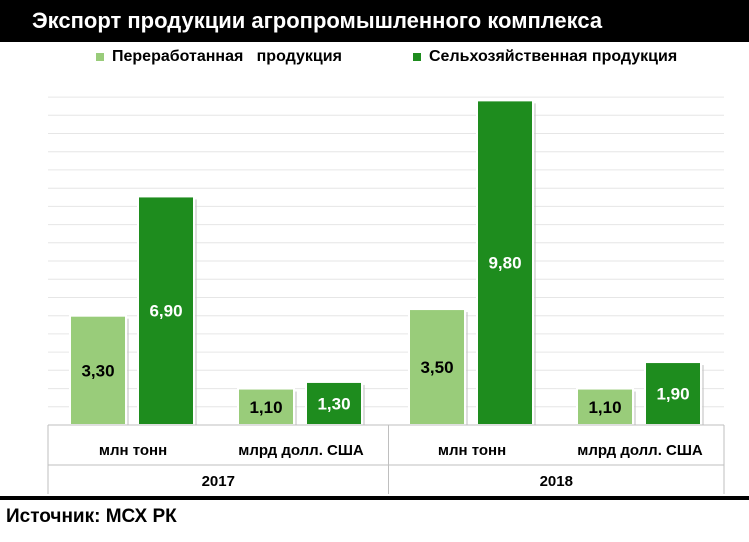 This screenshot has height=542, width=749. I want to click on data-label-agricultural: 9,80, so click(504, 263).